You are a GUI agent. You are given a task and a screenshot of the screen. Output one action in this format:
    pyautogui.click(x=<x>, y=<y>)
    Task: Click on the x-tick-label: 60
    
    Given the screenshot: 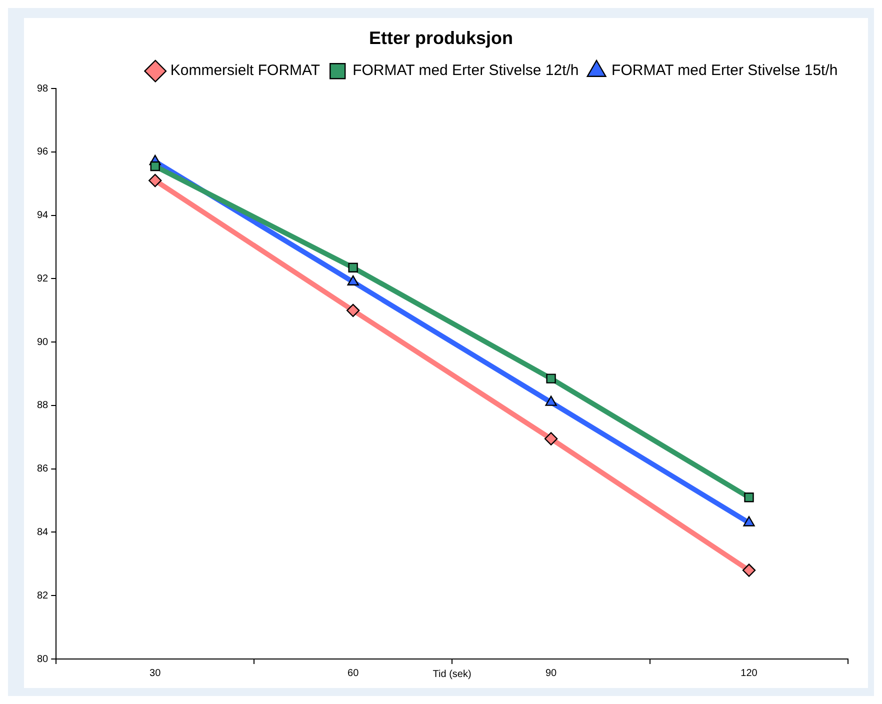 What is the action you would take?
    pyautogui.click(x=354, y=673)
    